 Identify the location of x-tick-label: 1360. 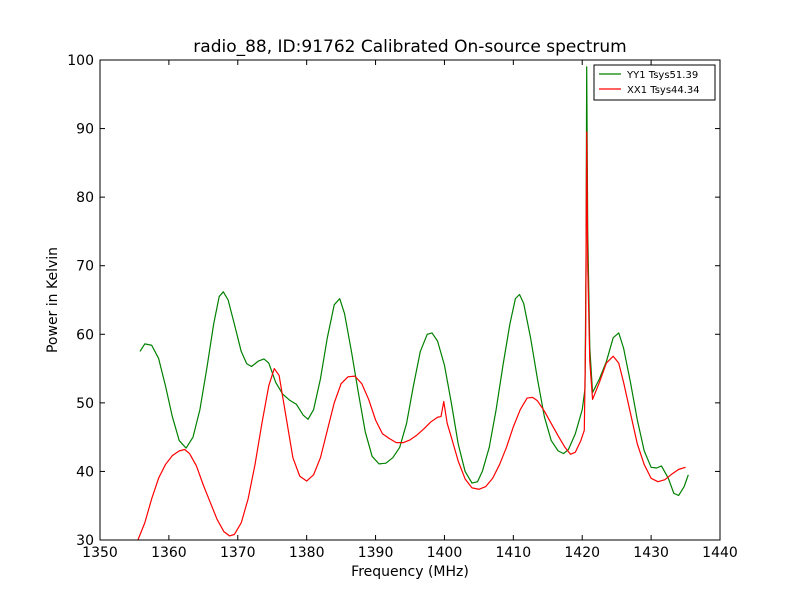
(169, 553).